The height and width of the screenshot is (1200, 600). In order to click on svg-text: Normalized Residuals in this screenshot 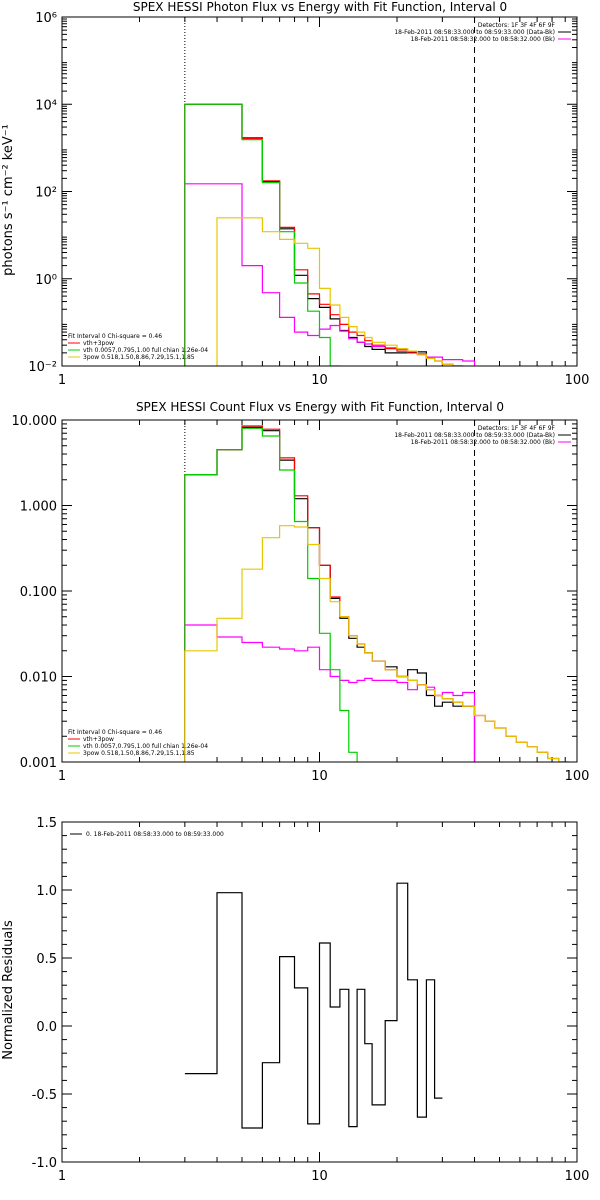, I will do `click(8, 990)`.